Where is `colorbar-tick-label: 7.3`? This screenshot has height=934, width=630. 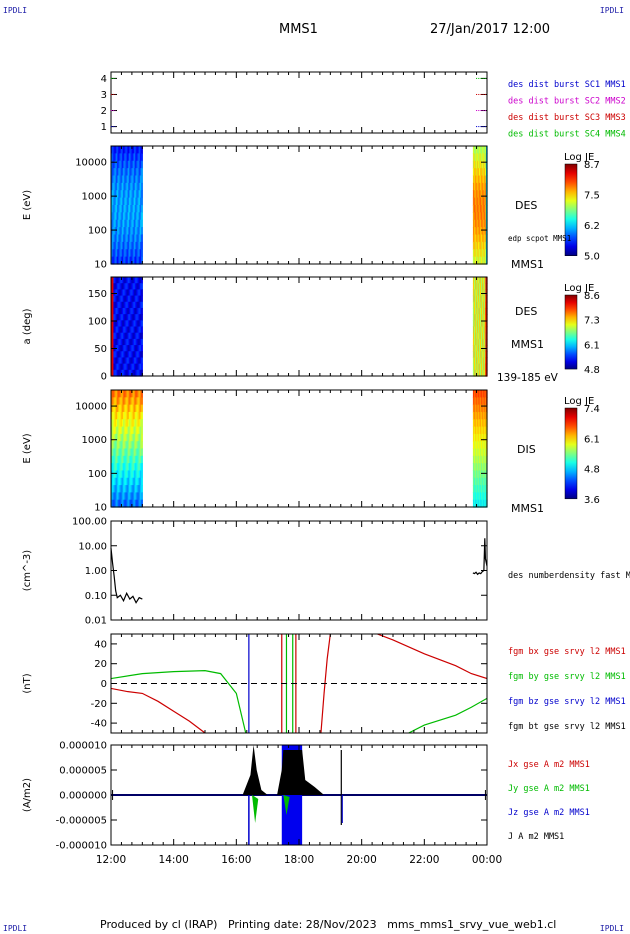
colorbar-tick-label: 7.3 is located at coordinates (592, 321).